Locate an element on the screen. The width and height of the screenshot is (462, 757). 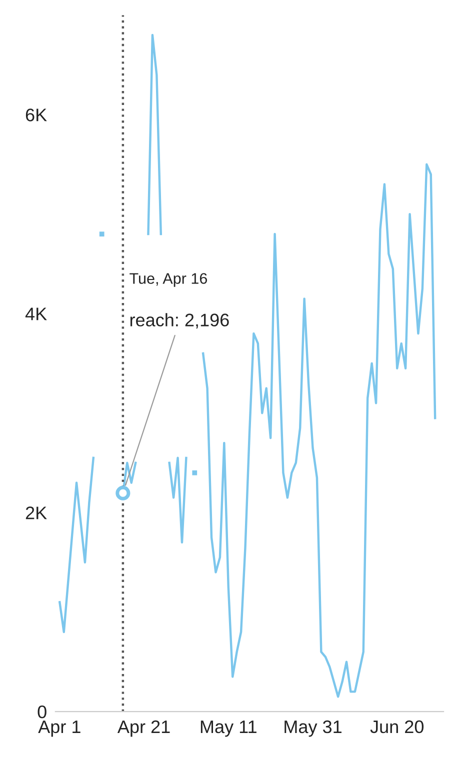
y-tick-label: 4K is located at coordinates (36, 314).